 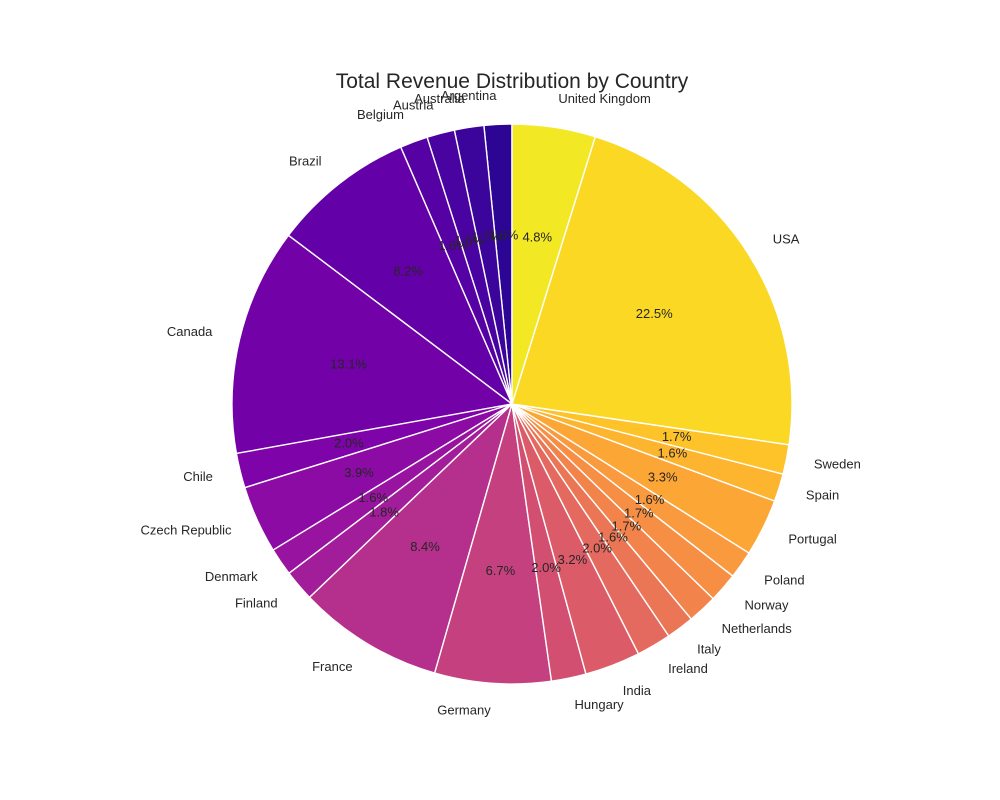 What do you see at coordinates (627, 526) in the screenshot?
I see `percent-label-netherlands: 1.7%` at bounding box center [627, 526].